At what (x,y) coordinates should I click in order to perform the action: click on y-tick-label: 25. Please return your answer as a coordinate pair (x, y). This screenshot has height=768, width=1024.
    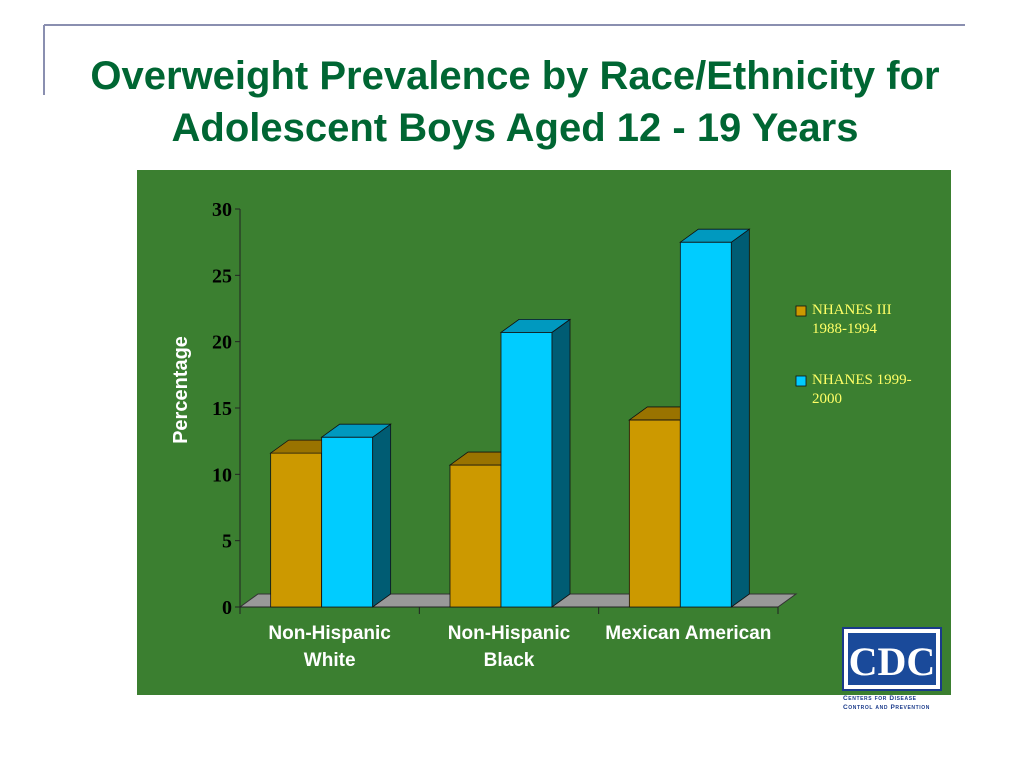
    Looking at the image, I should click on (222, 276).